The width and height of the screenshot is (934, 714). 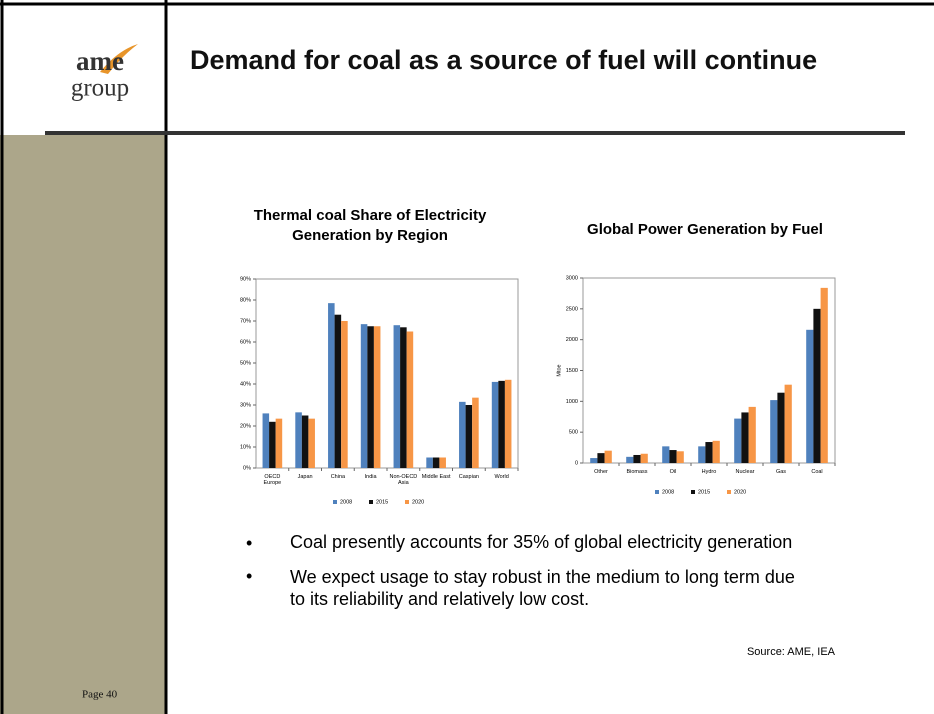 What do you see at coordinates (338, 477) in the screenshot?
I see `x-tick-label: China` at bounding box center [338, 477].